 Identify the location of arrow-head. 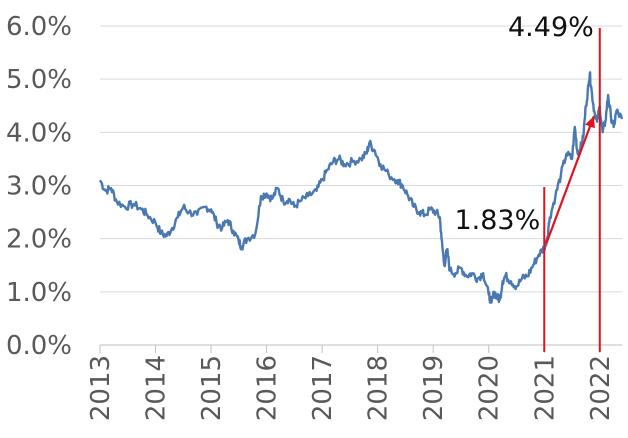
(590, 122).